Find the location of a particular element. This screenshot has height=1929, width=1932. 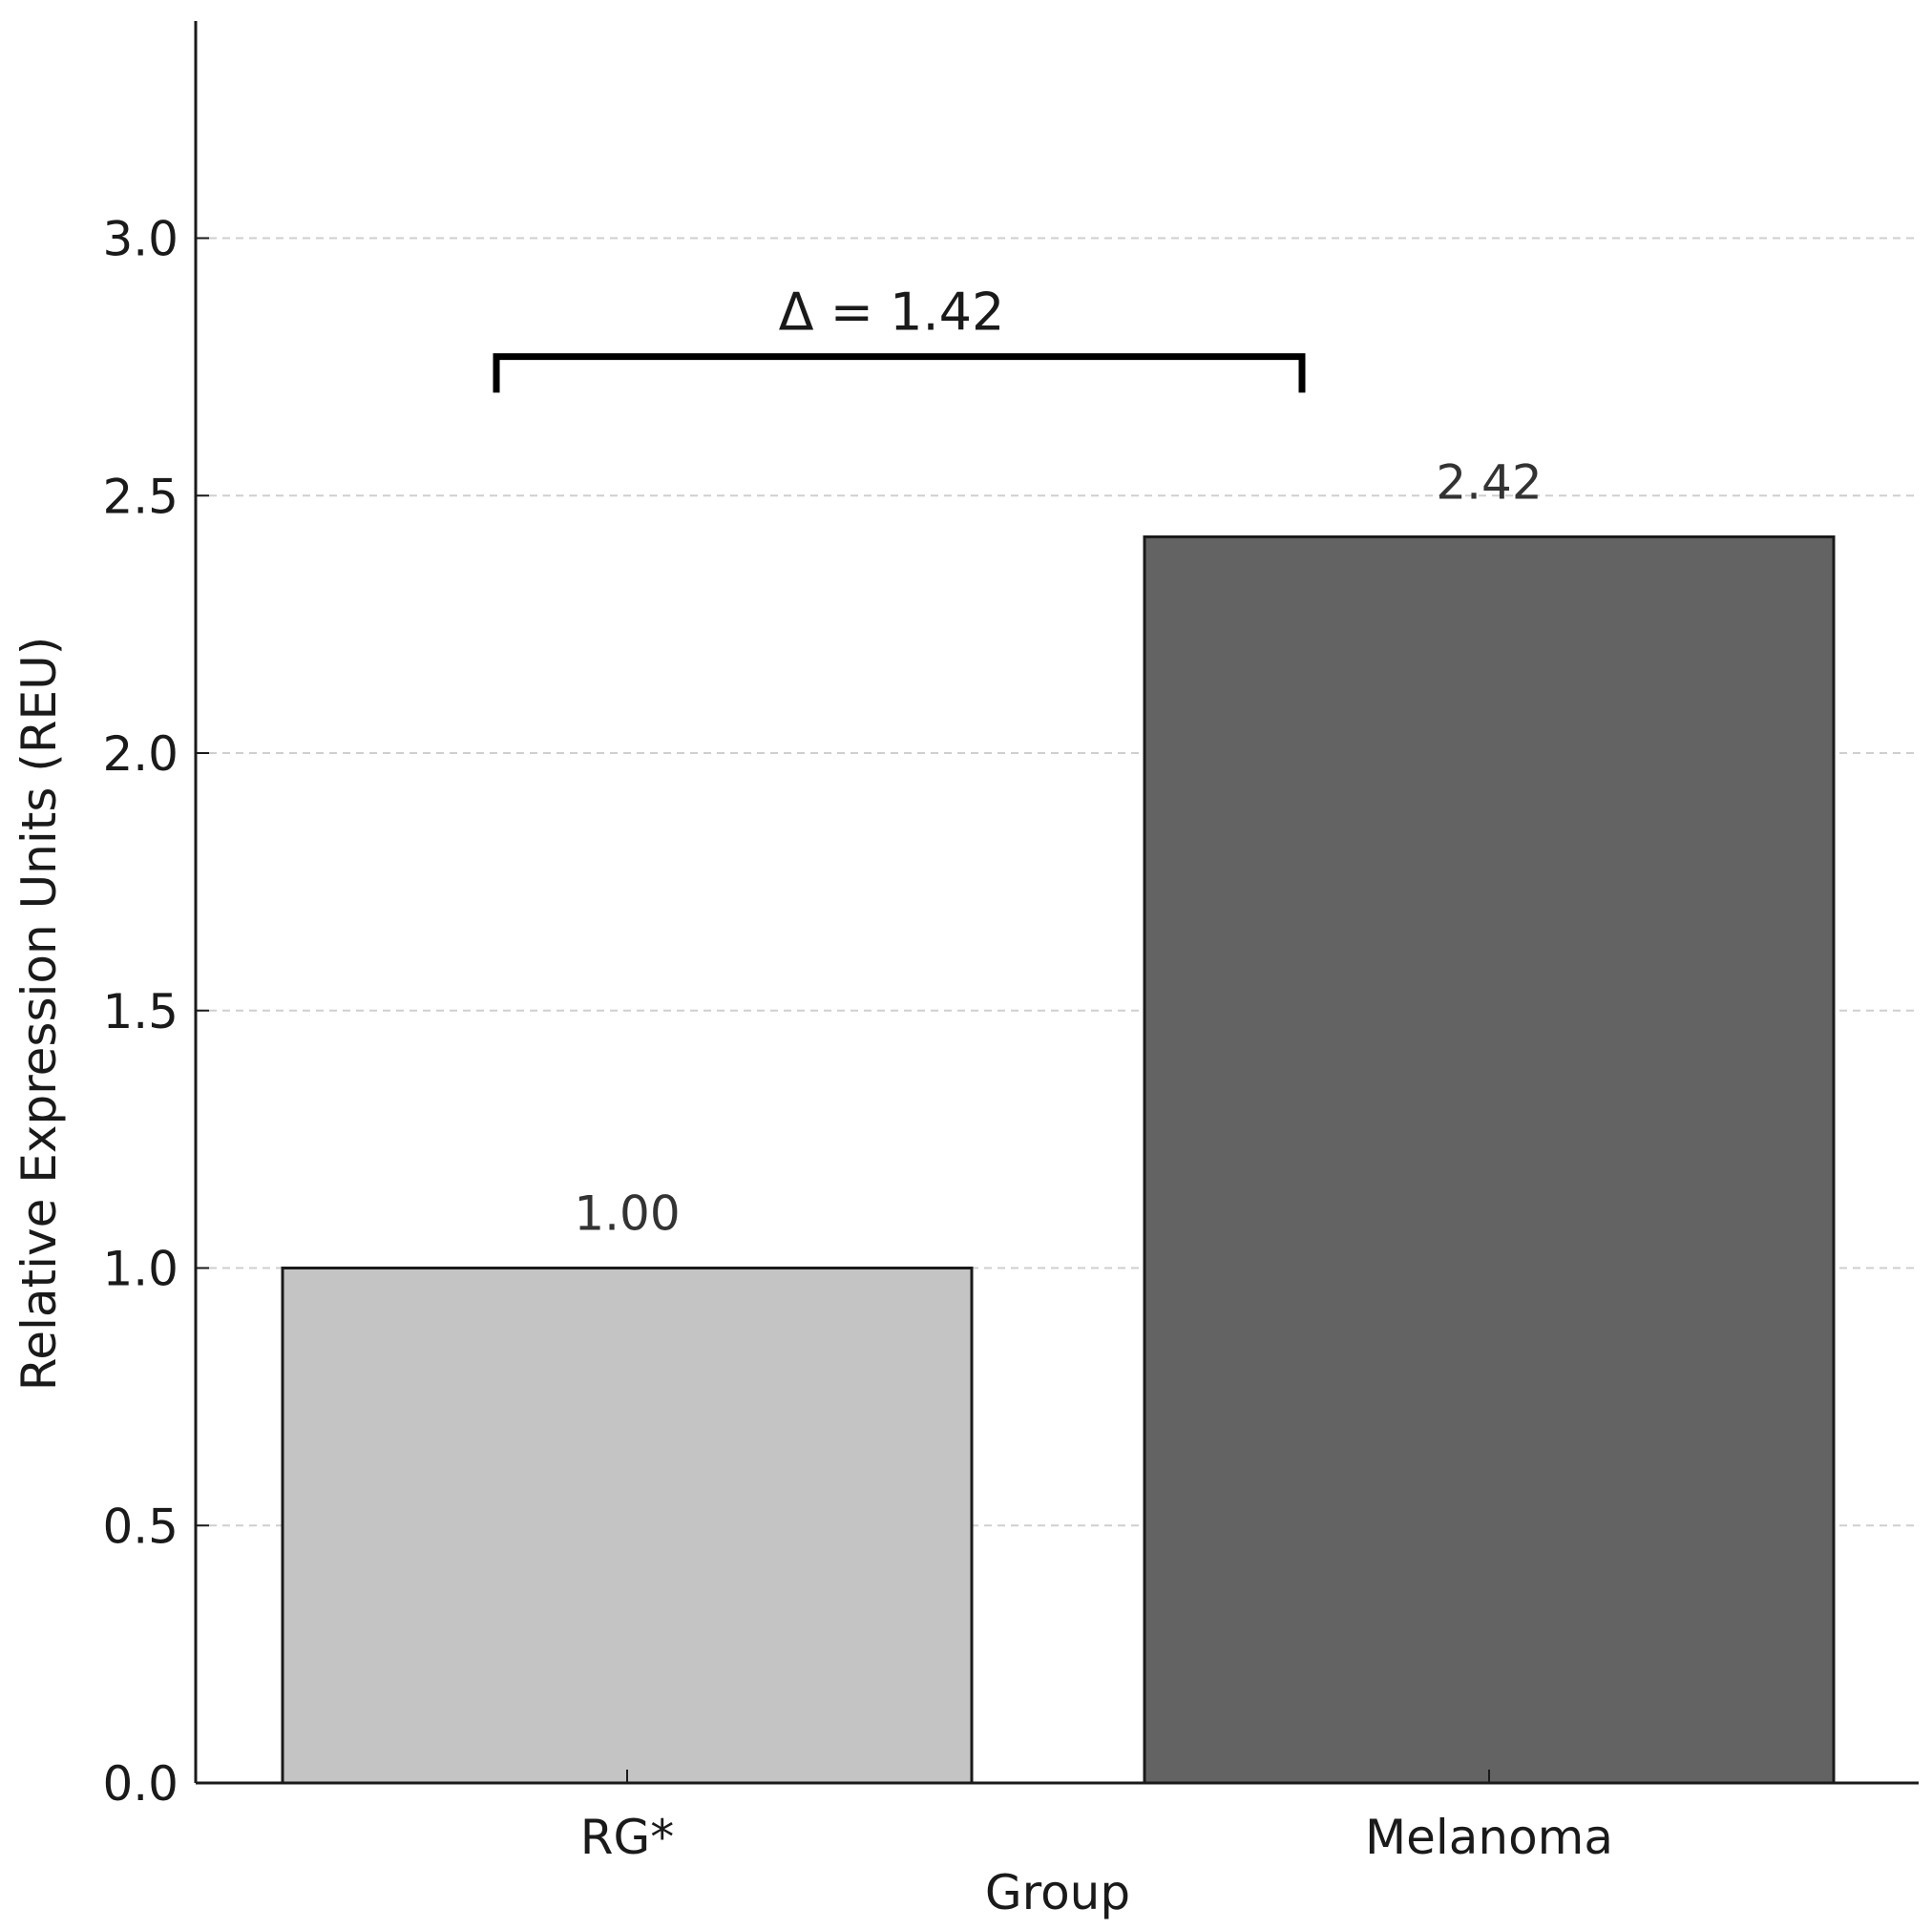

difference-annotation: Δ = 1.42 is located at coordinates (892, 313).